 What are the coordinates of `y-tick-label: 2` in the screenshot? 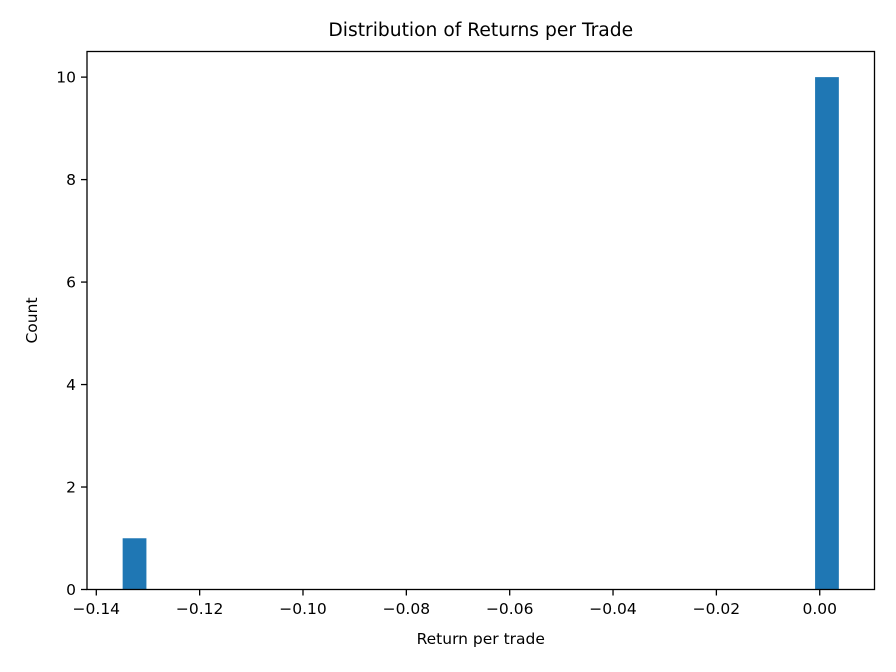 It's located at (71, 488).